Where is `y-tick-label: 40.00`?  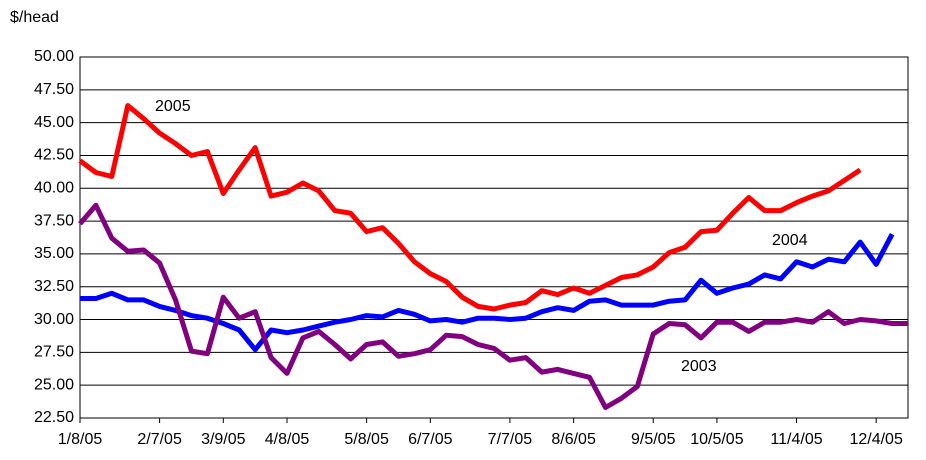 y-tick-label: 40.00 is located at coordinates (54, 187).